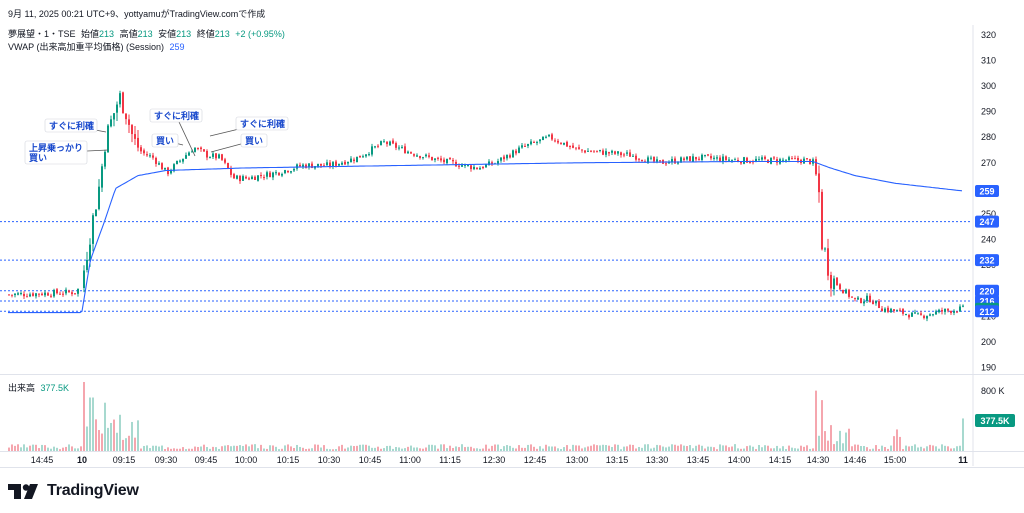 Image resolution: width=1024 pixels, height=513 pixels. I want to click on low-label: 安値, so click(167, 34).